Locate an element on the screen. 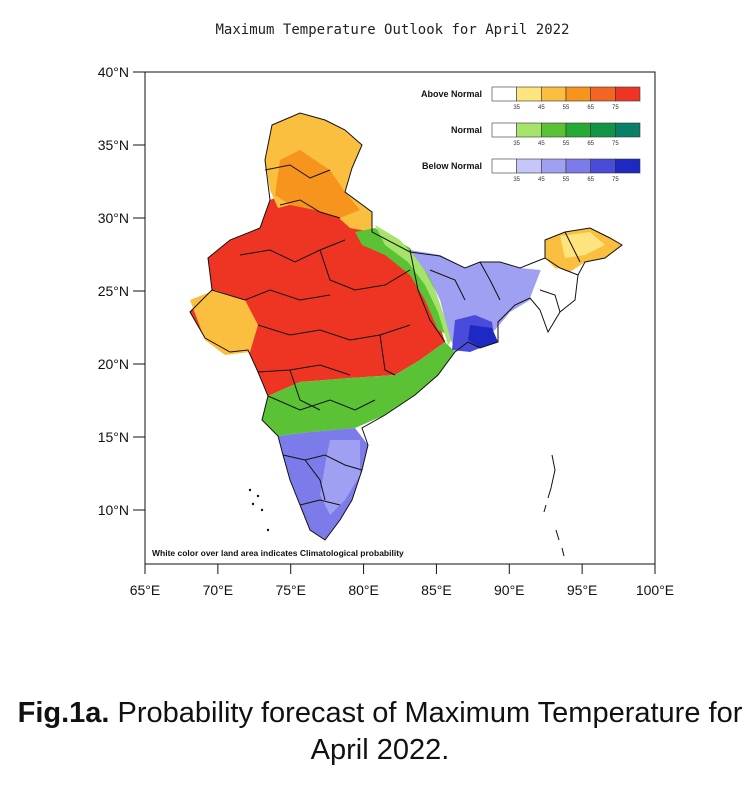  longitude-axis: 65°E 70°E 75°E 80°E 85°E 90°E 95°E 100°E is located at coordinates (402, 581).